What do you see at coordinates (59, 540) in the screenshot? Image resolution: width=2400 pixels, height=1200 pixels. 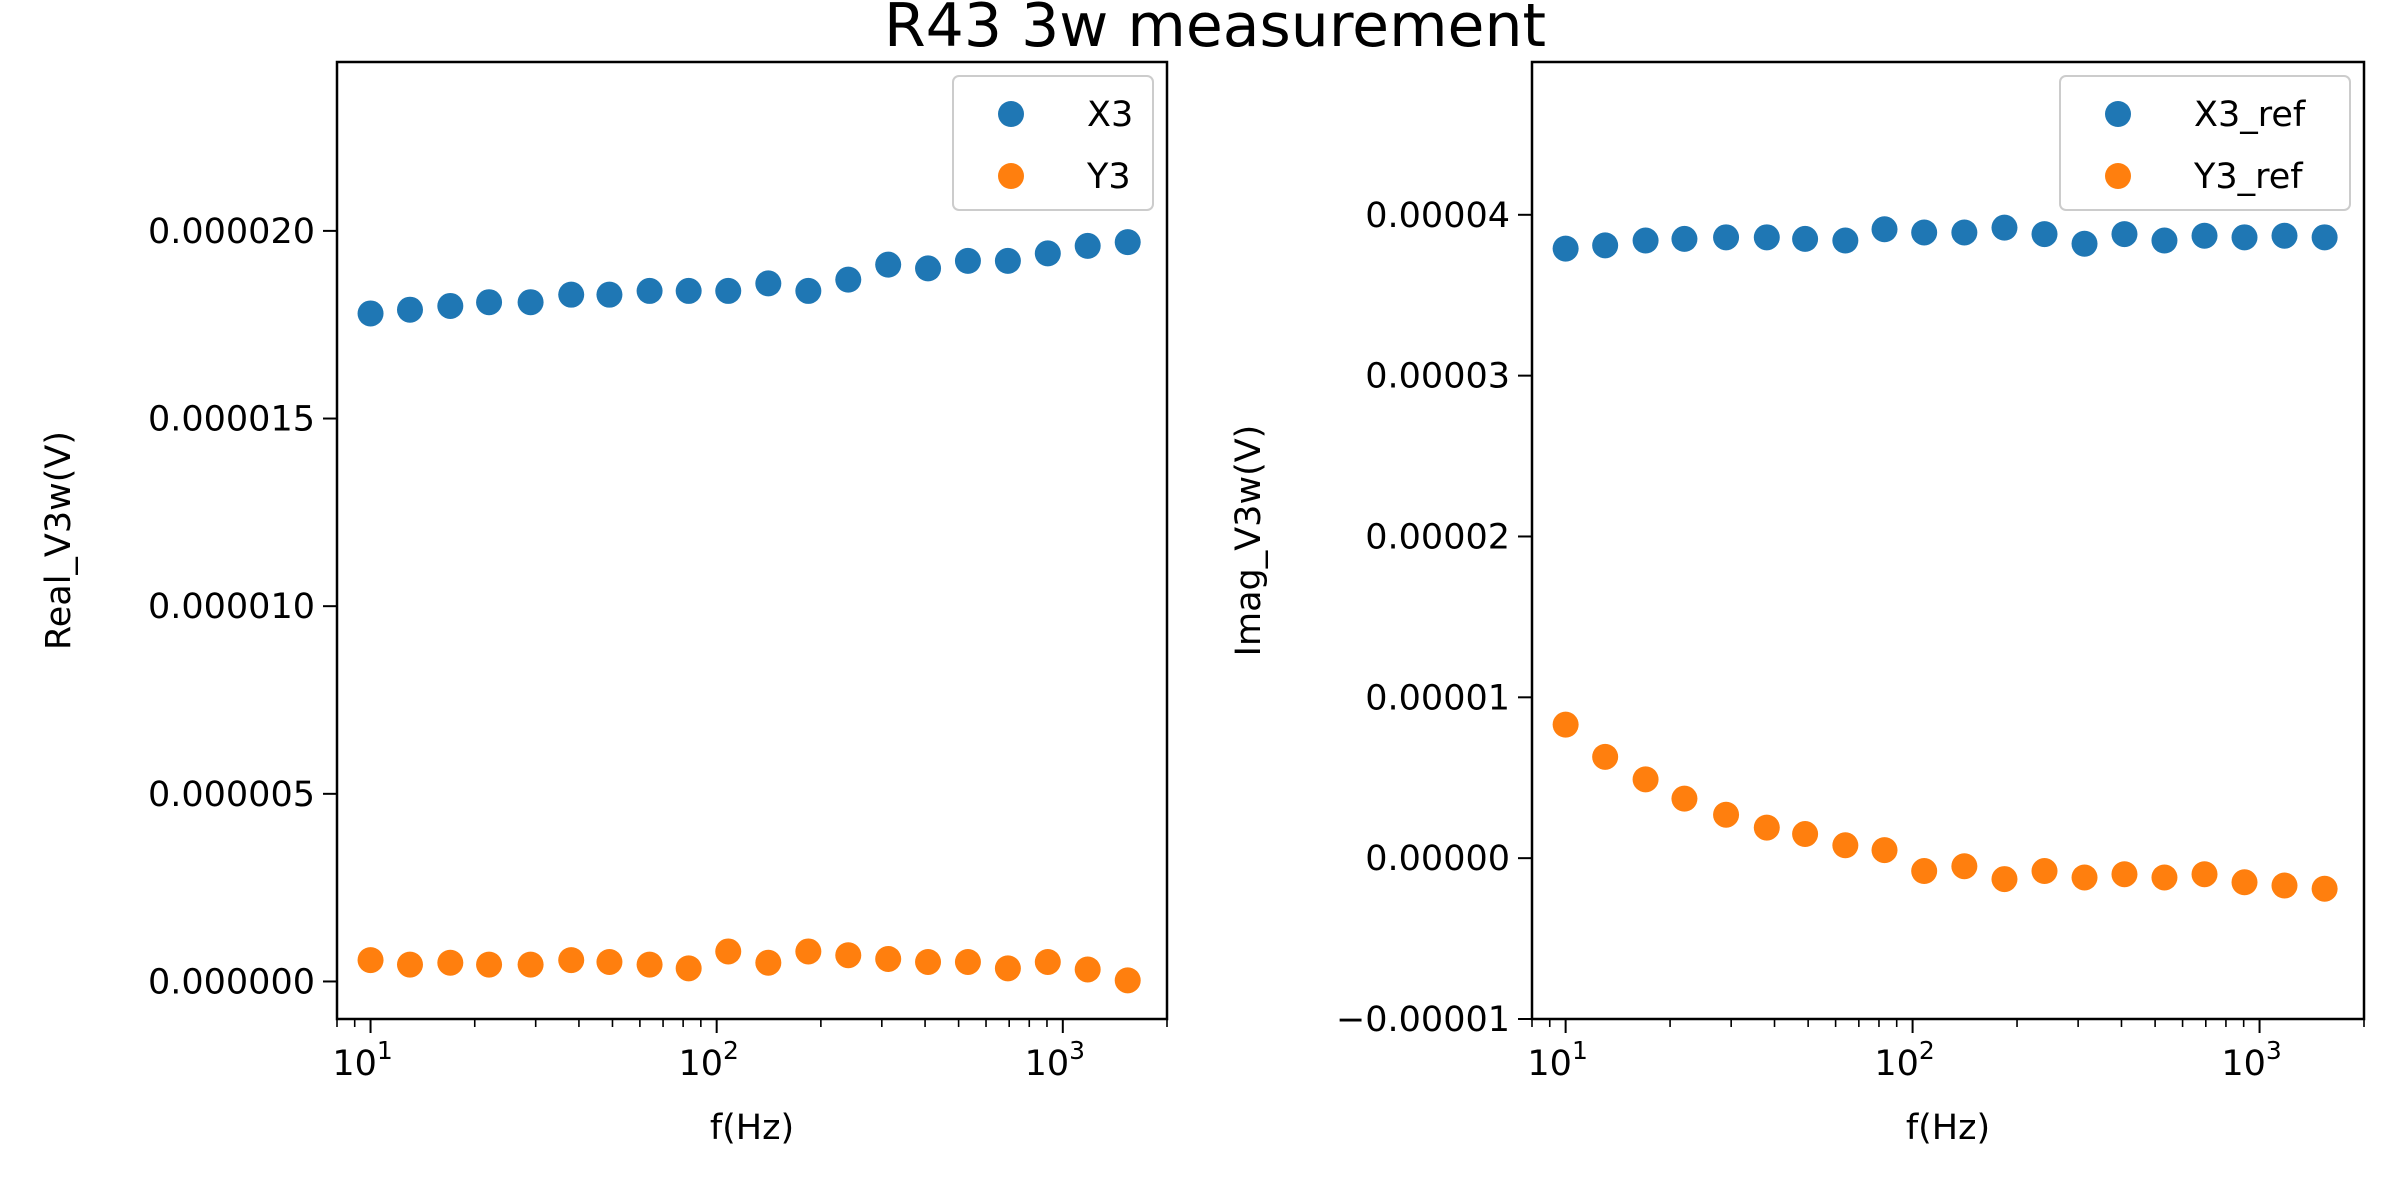 I see `y-axis-label: Real_V3w(V)` at bounding box center [59, 540].